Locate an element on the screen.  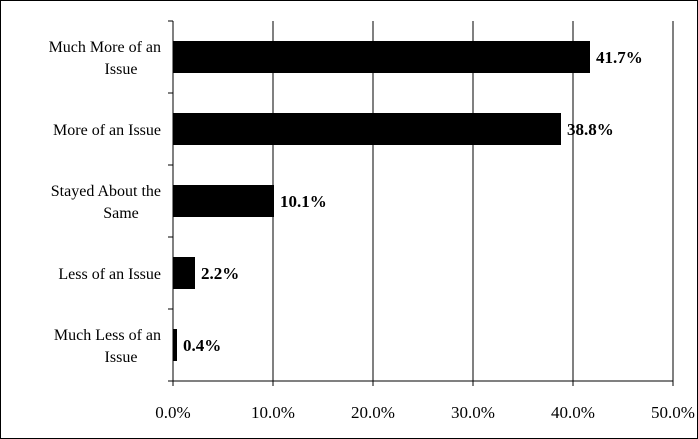
x-tick-label: 20.0% is located at coordinates (373, 412).